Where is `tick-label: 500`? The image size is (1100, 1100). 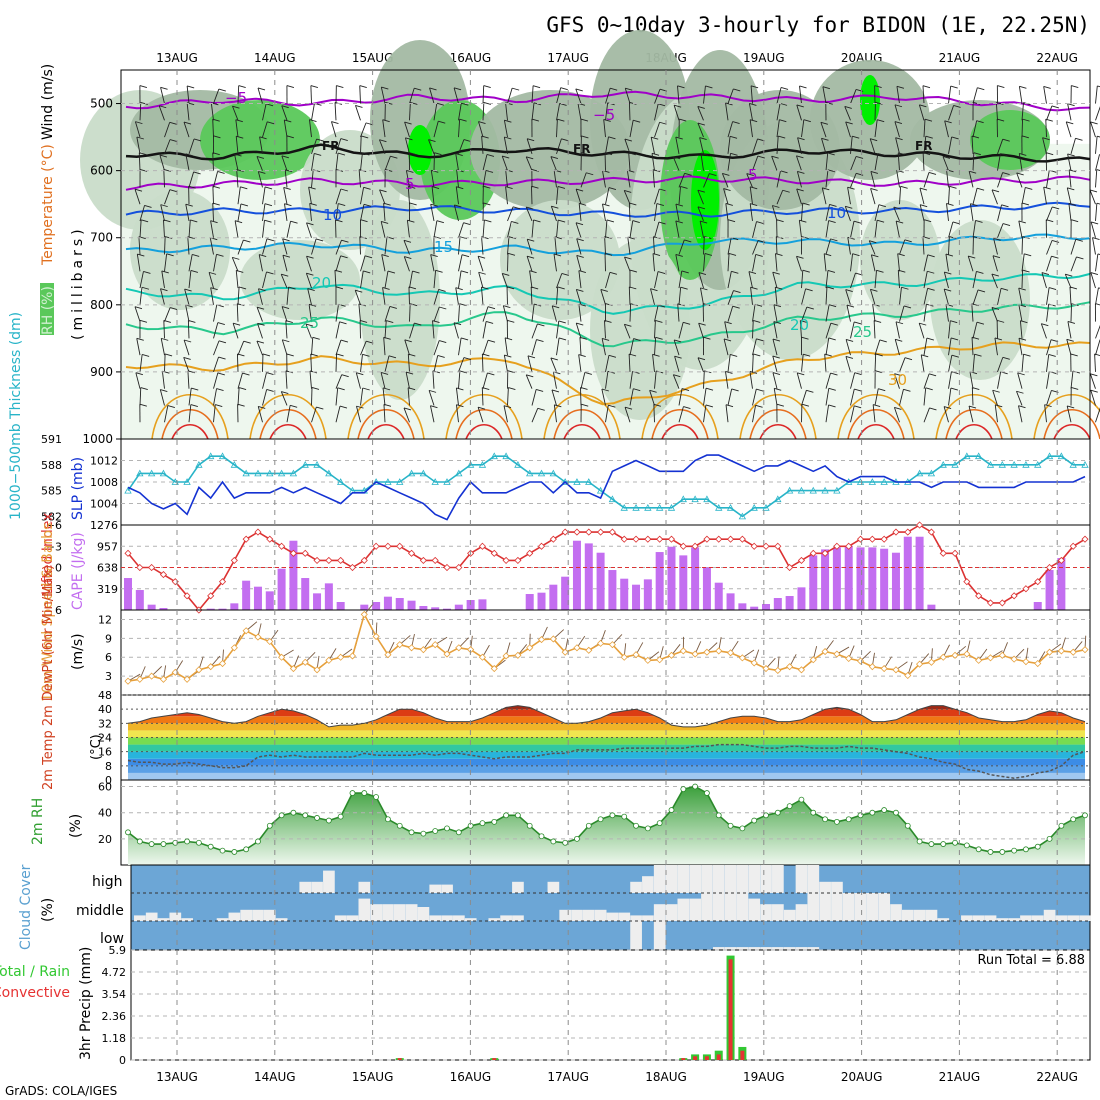
tick-label: 500 is located at coordinates (101, 104).